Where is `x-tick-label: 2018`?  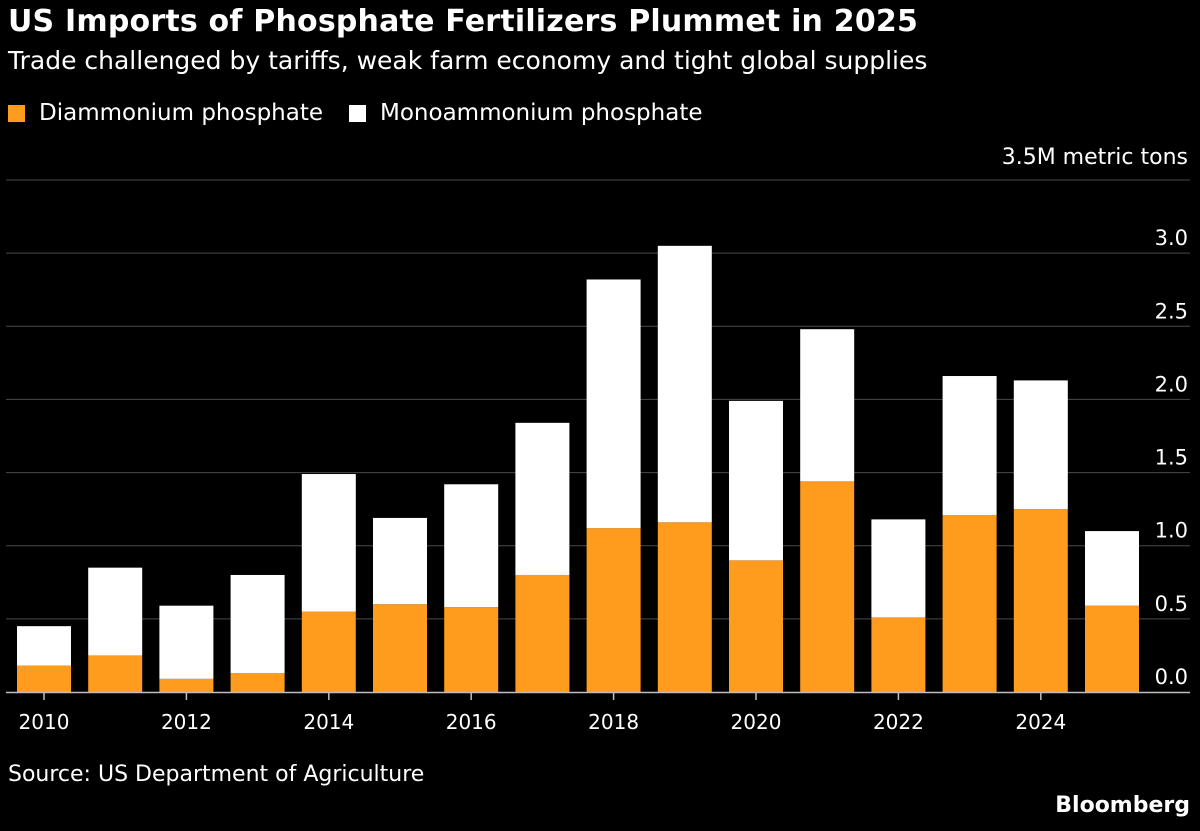 x-tick-label: 2018 is located at coordinates (613, 722).